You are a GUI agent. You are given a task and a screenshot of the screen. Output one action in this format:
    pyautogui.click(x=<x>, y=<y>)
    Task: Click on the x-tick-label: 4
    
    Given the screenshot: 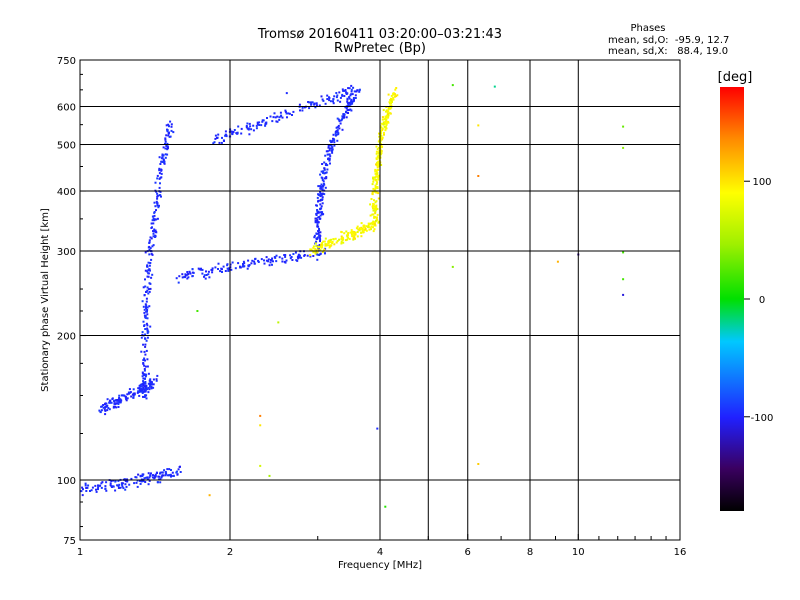 What is the action you would take?
    pyautogui.click(x=380, y=552)
    